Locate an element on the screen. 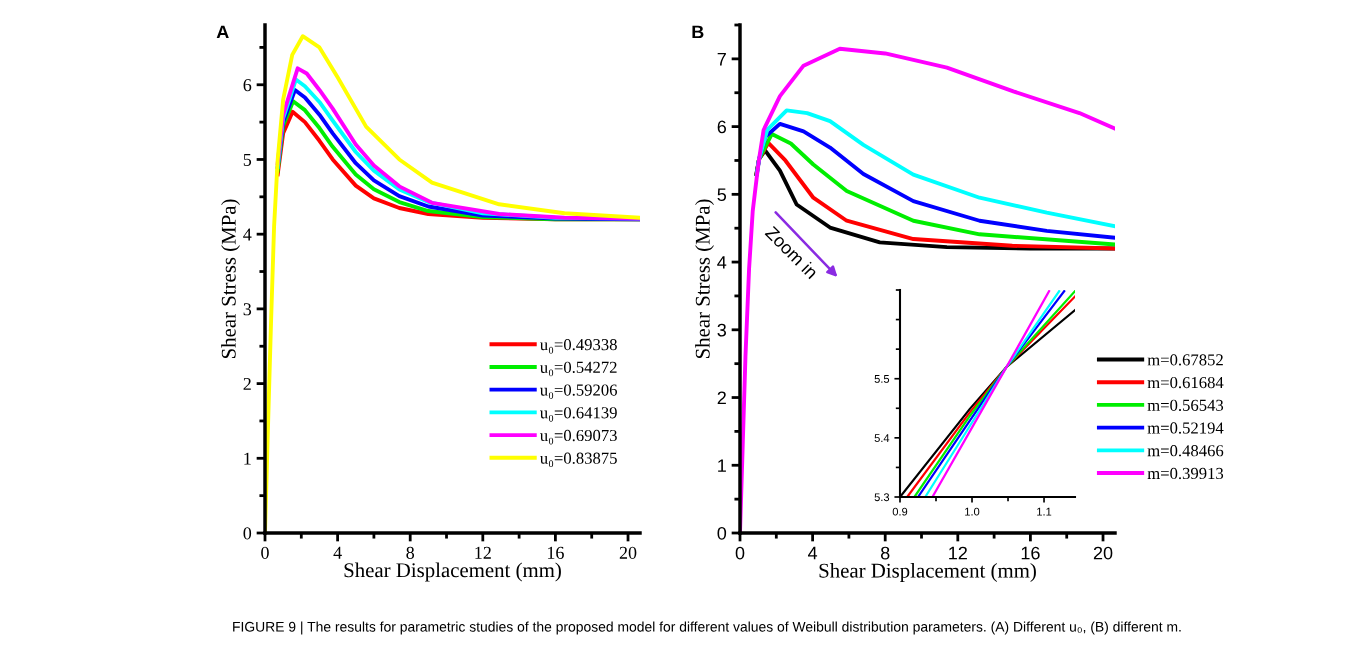 The height and width of the screenshot is (662, 1360). y-tick-label: 7 is located at coordinates (721, 59).